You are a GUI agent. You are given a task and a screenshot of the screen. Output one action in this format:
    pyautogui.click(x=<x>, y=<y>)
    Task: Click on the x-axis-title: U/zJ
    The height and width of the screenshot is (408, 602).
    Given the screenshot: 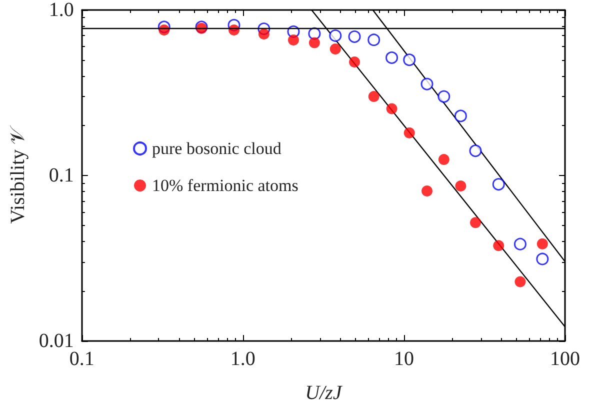 What is the action you would take?
    pyautogui.click(x=324, y=393)
    